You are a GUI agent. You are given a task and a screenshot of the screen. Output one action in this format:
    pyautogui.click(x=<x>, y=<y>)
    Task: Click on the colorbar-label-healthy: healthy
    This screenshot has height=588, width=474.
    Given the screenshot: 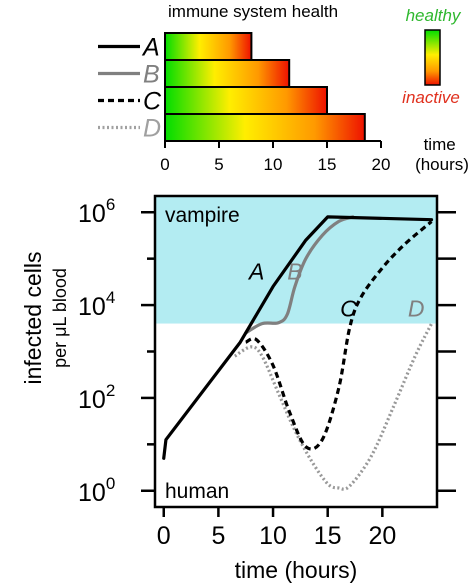 What is the action you would take?
    pyautogui.click(x=434, y=15)
    